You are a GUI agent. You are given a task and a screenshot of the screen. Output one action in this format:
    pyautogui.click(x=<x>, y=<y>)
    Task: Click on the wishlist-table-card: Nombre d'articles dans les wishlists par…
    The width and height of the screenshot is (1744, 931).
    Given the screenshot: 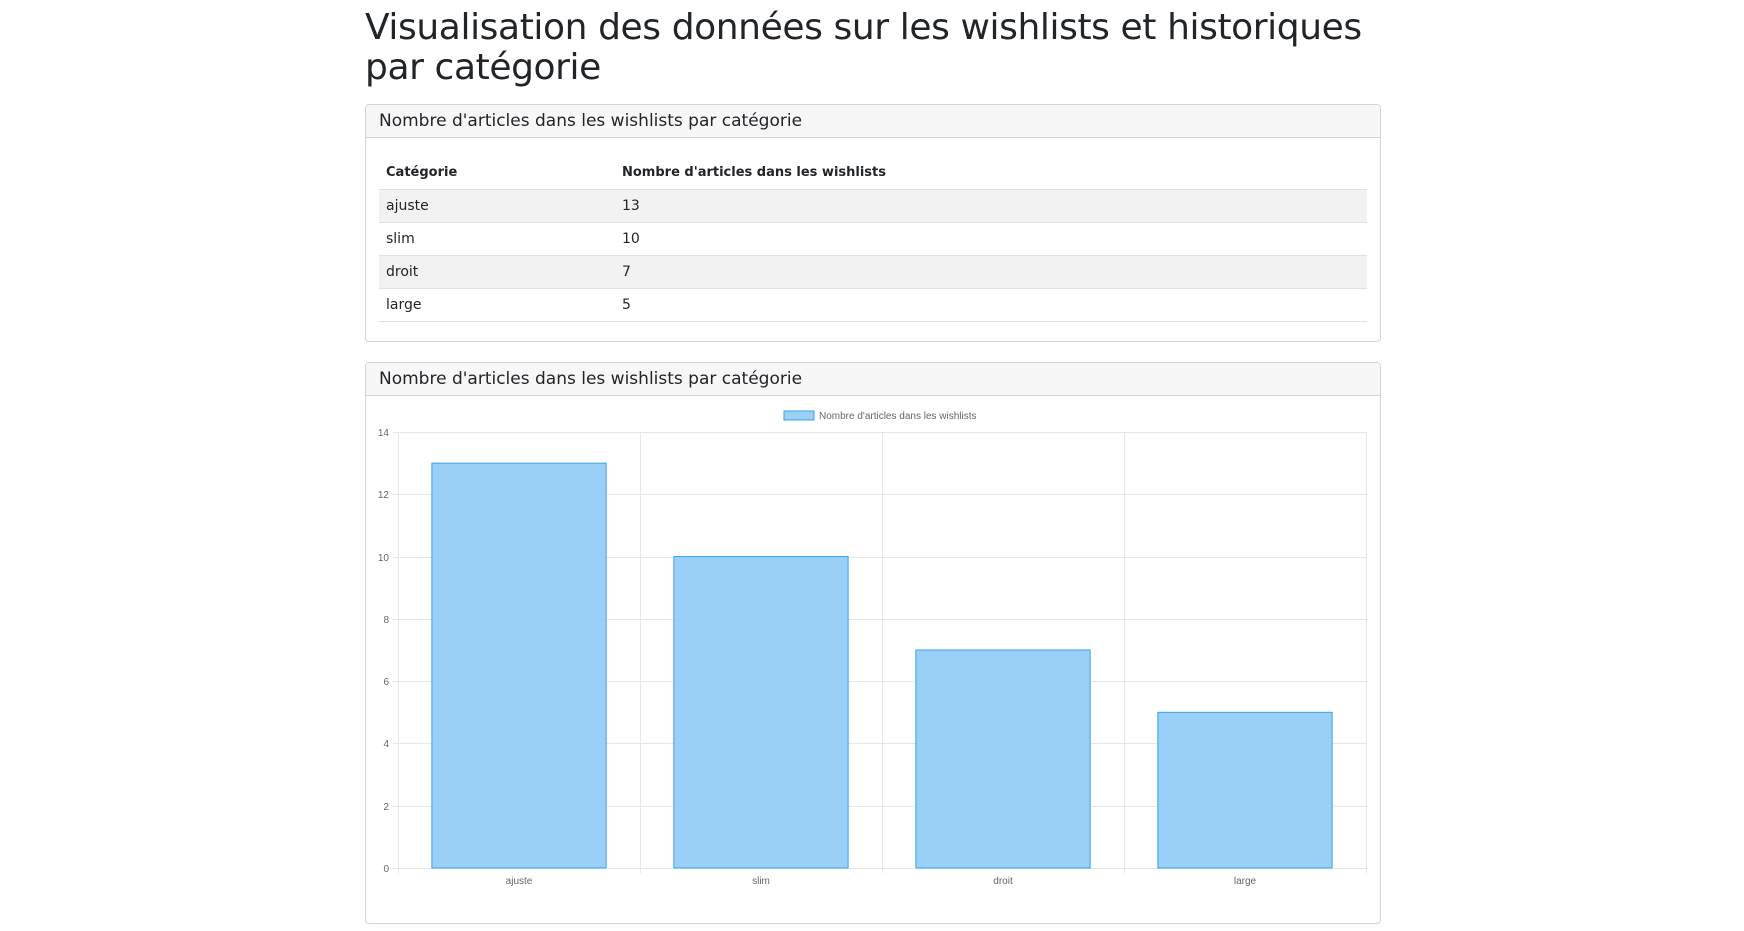 What is the action you would take?
    pyautogui.click(x=873, y=223)
    